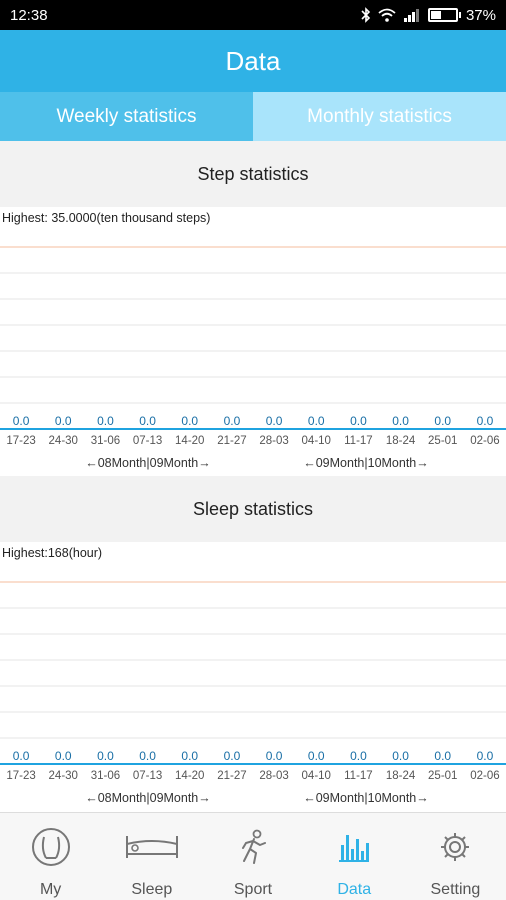  Describe the element at coordinates (412, 15) in the screenshot. I see `signal-icon` at that location.